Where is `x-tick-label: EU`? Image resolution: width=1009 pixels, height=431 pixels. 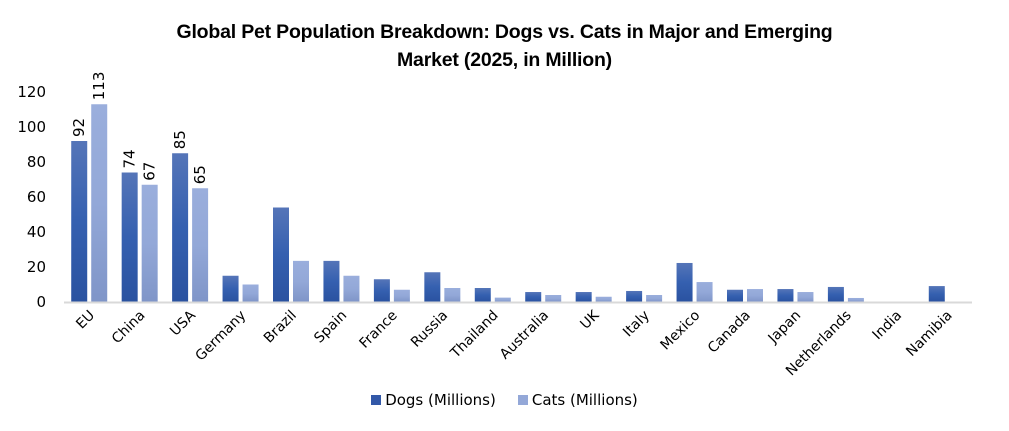
x-tick-label: EU is located at coordinates (85, 320).